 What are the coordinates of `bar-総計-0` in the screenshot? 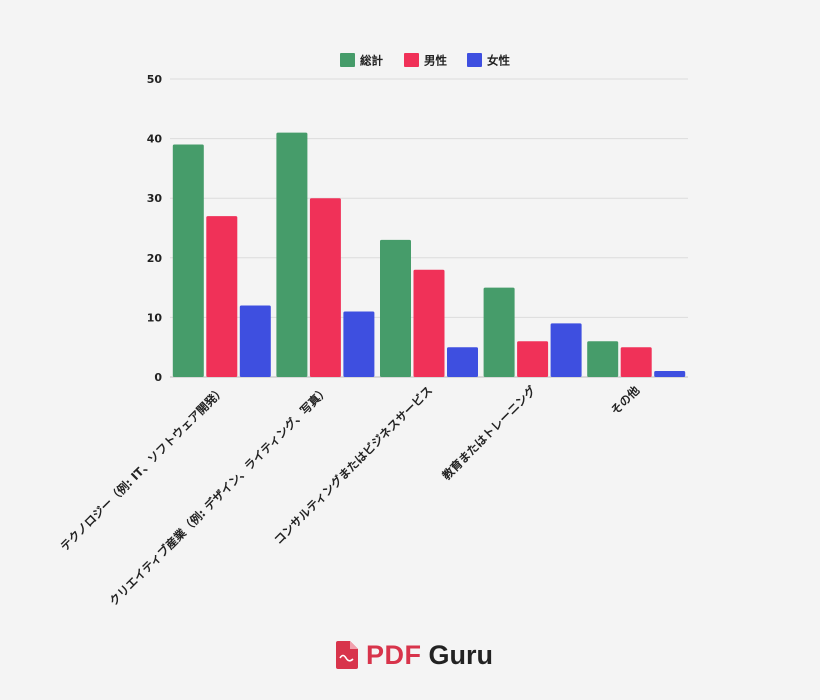 It's located at (188, 260).